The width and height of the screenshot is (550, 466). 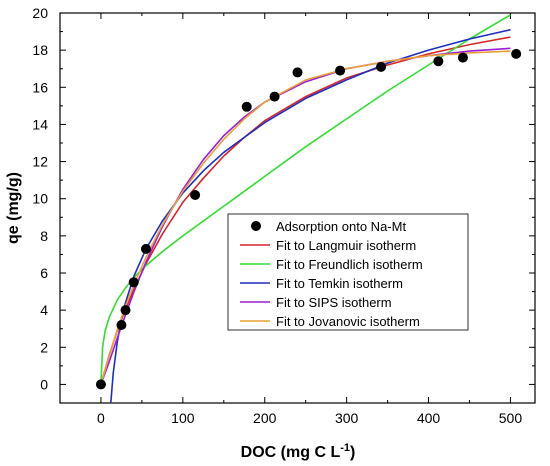 What do you see at coordinates (101, 418) in the screenshot?
I see `x-tick-label: 0` at bounding box center [101, 418].